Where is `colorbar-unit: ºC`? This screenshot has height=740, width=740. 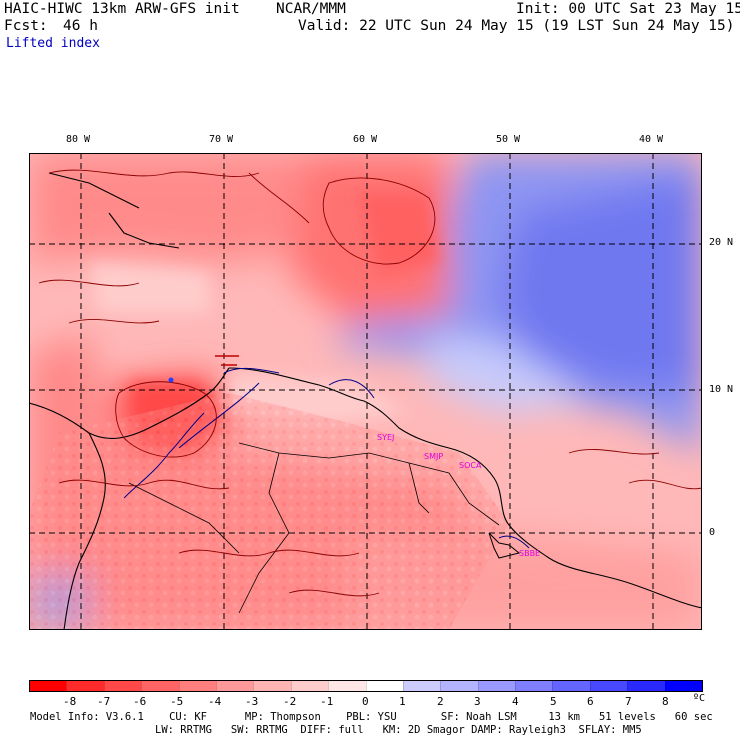
colorbar-unit: ºC is located at coordinates (699, 698).